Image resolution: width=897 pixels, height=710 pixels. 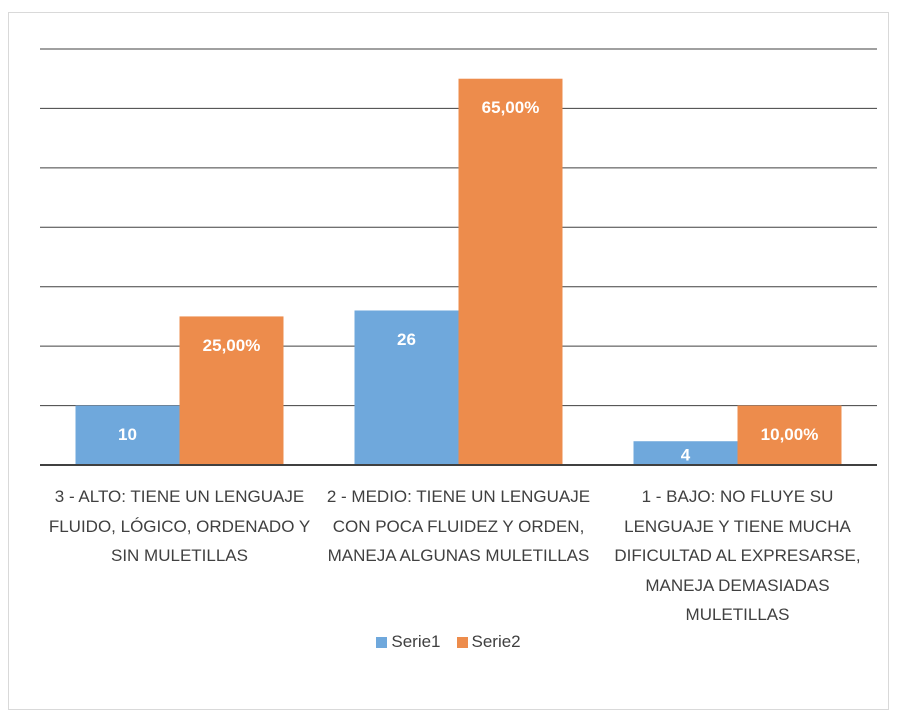 I want to click on data-label: 25,00%, so click(x=232, y=345).